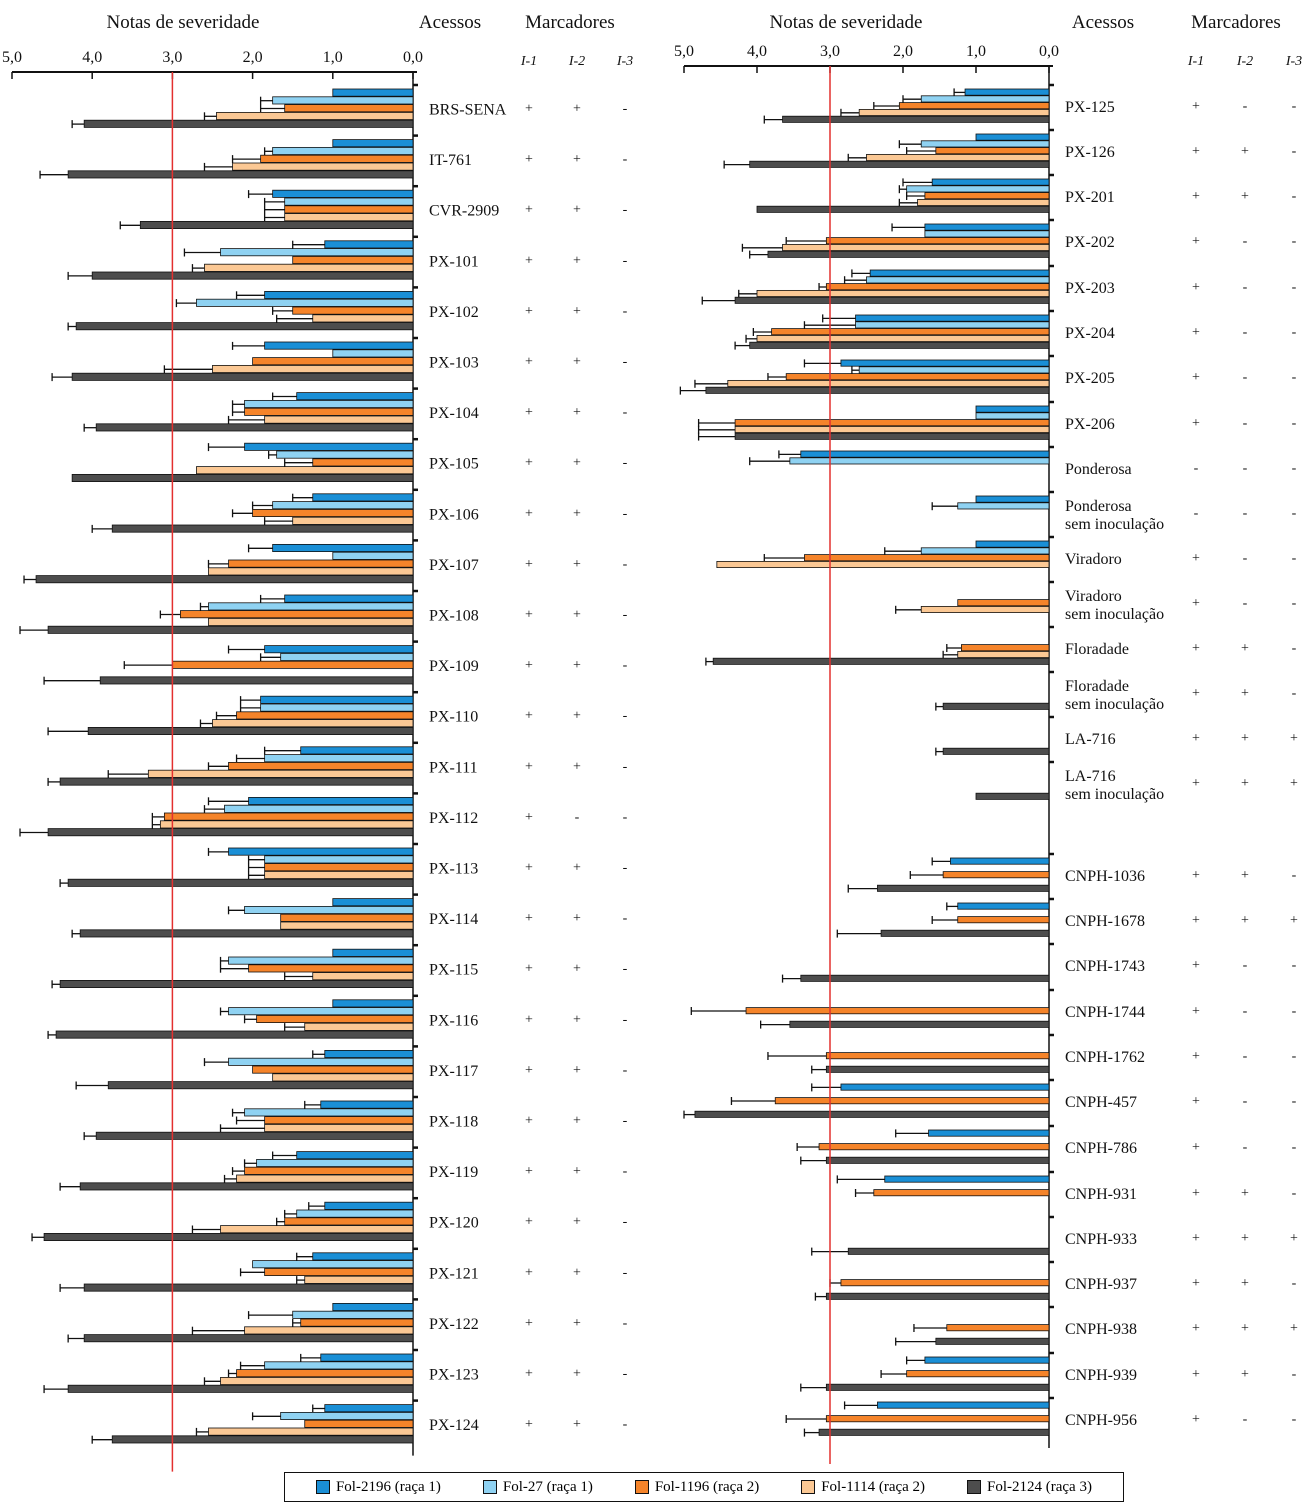 This screenshot has width=1304, height=1508. I want to click on accession-label: PX-201, so click(1090, 197).